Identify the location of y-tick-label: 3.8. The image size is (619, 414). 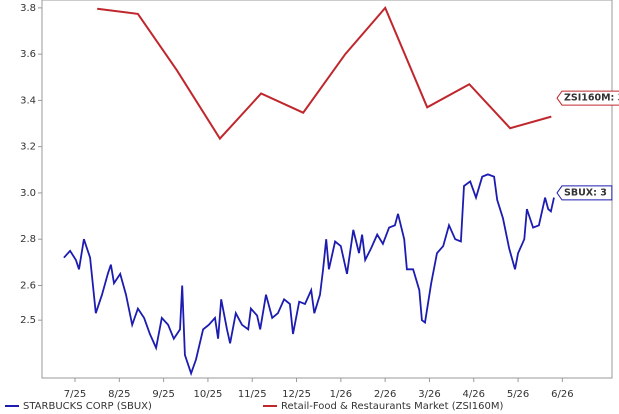
(28, 8).